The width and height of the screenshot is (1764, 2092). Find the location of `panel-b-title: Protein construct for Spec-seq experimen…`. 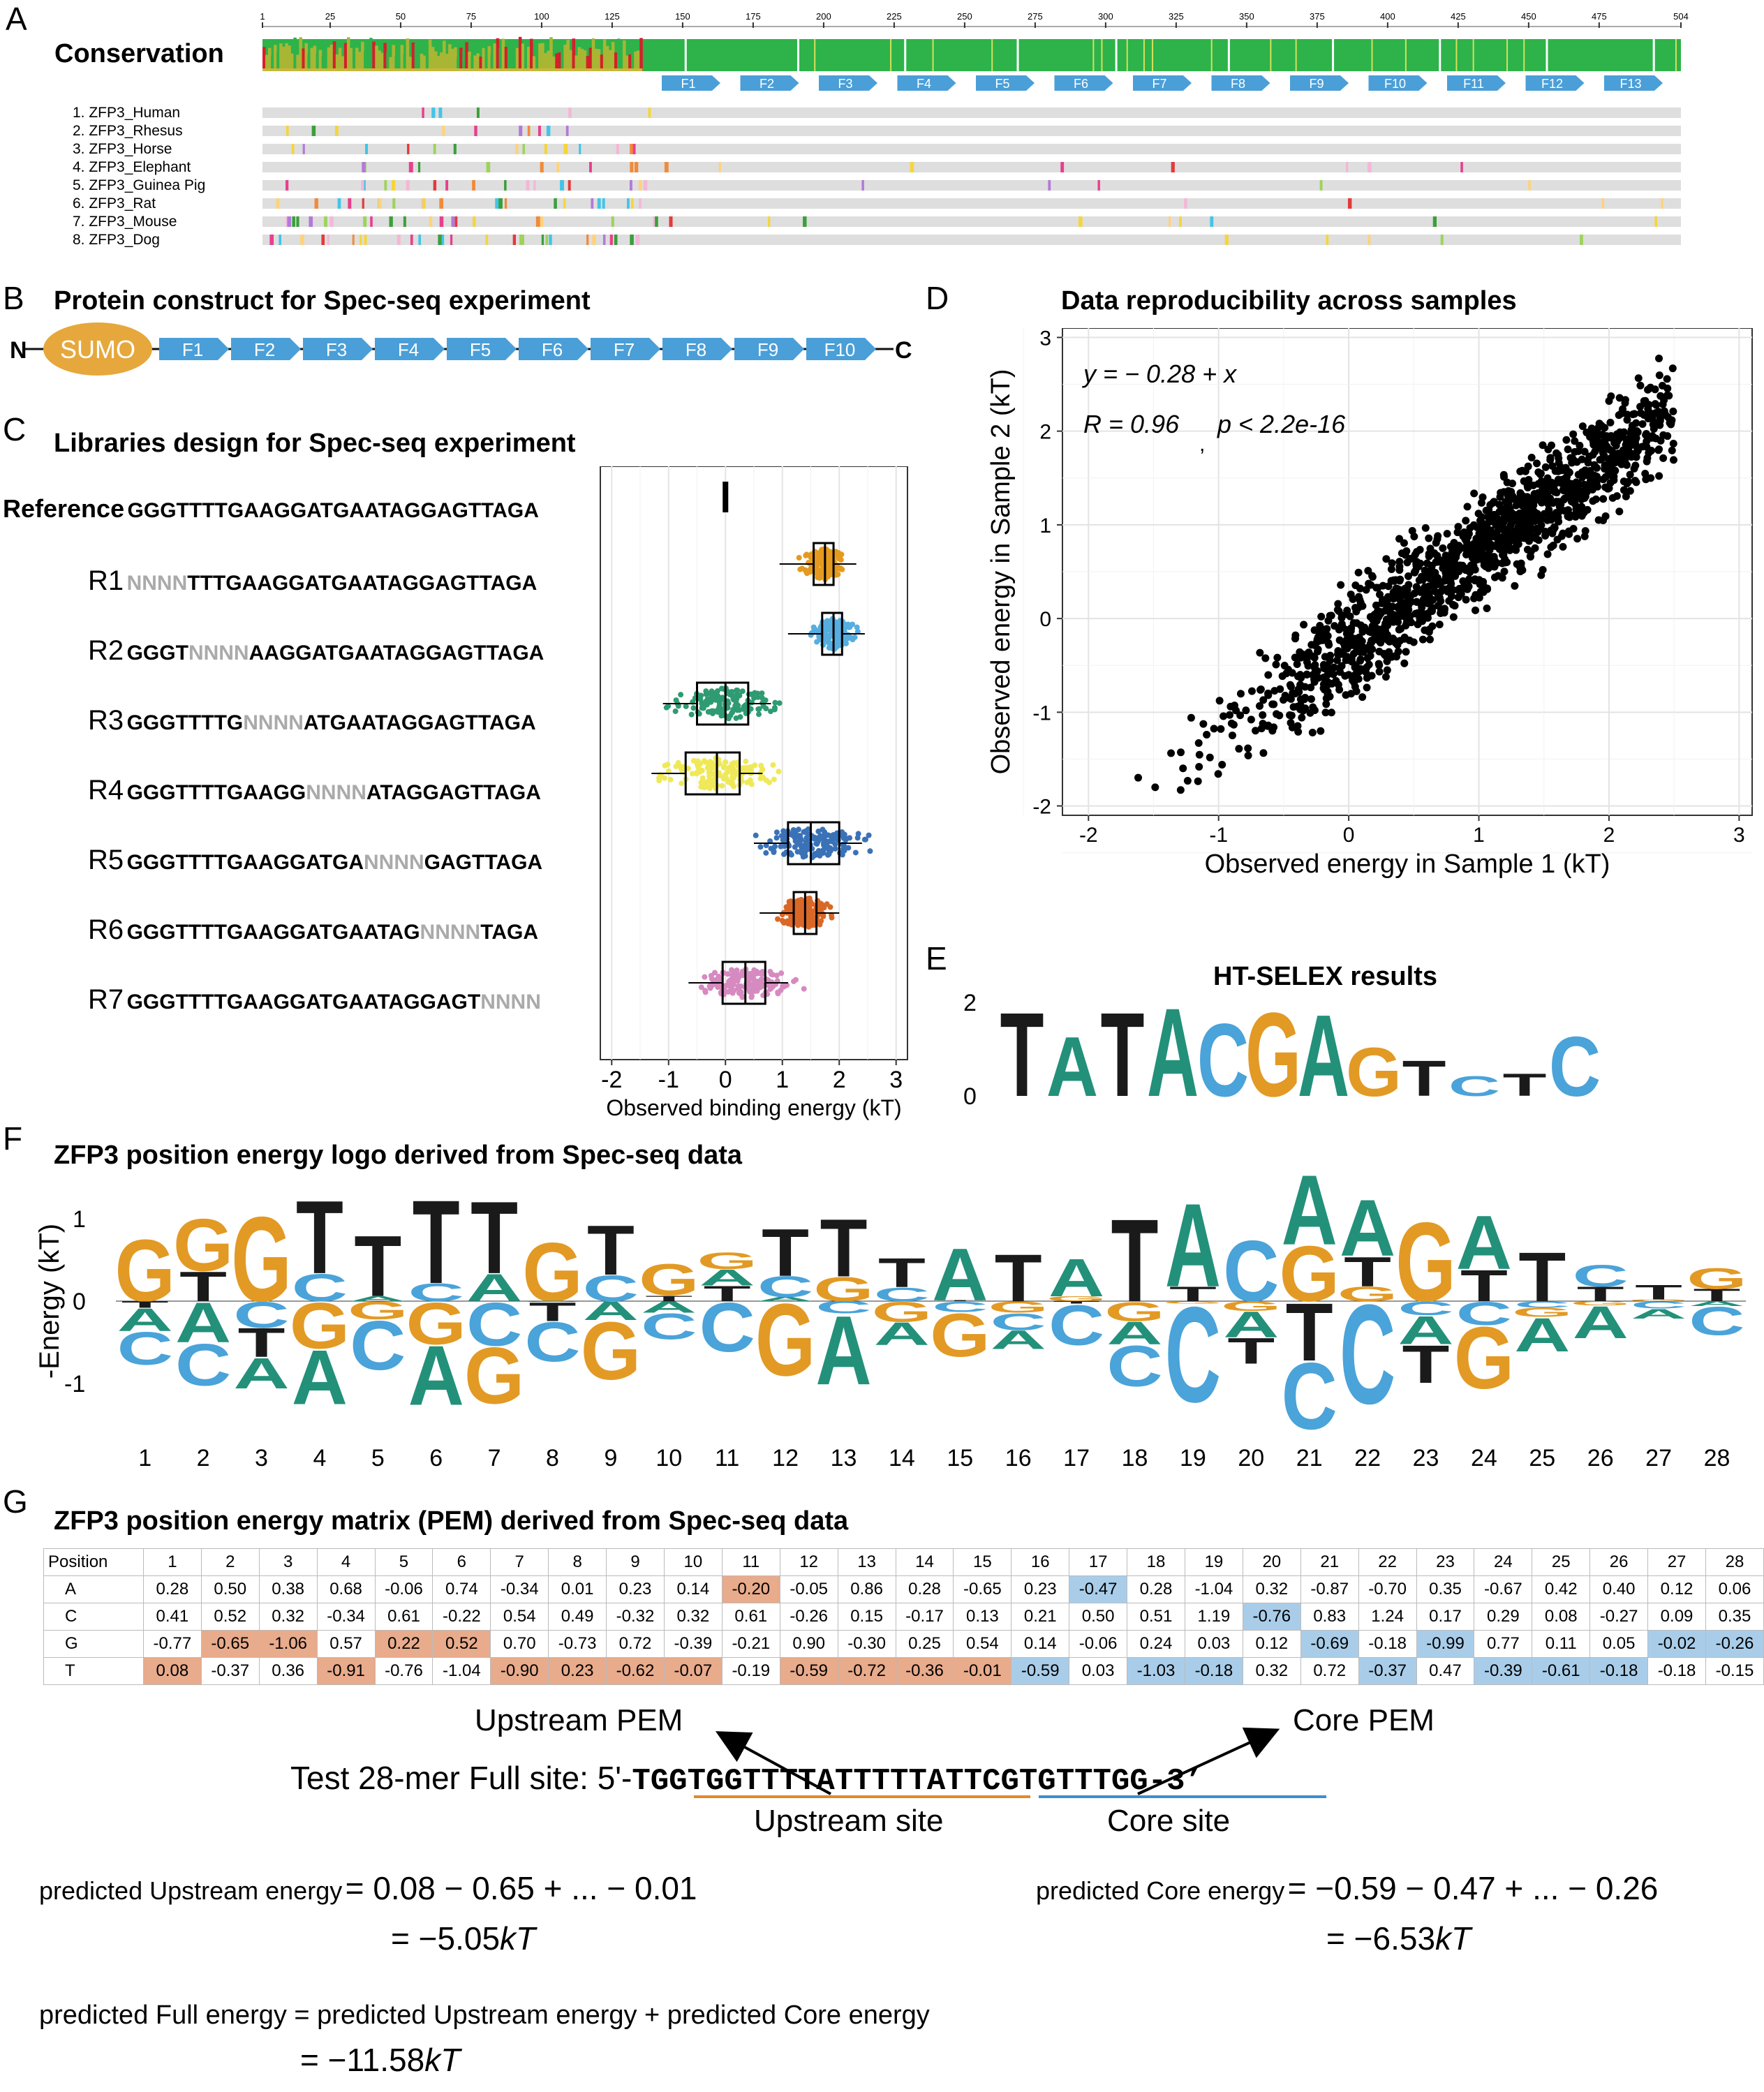

panel-b-title: Protein construct for Spec-seq experimen… is located at coordinates (322, 301).